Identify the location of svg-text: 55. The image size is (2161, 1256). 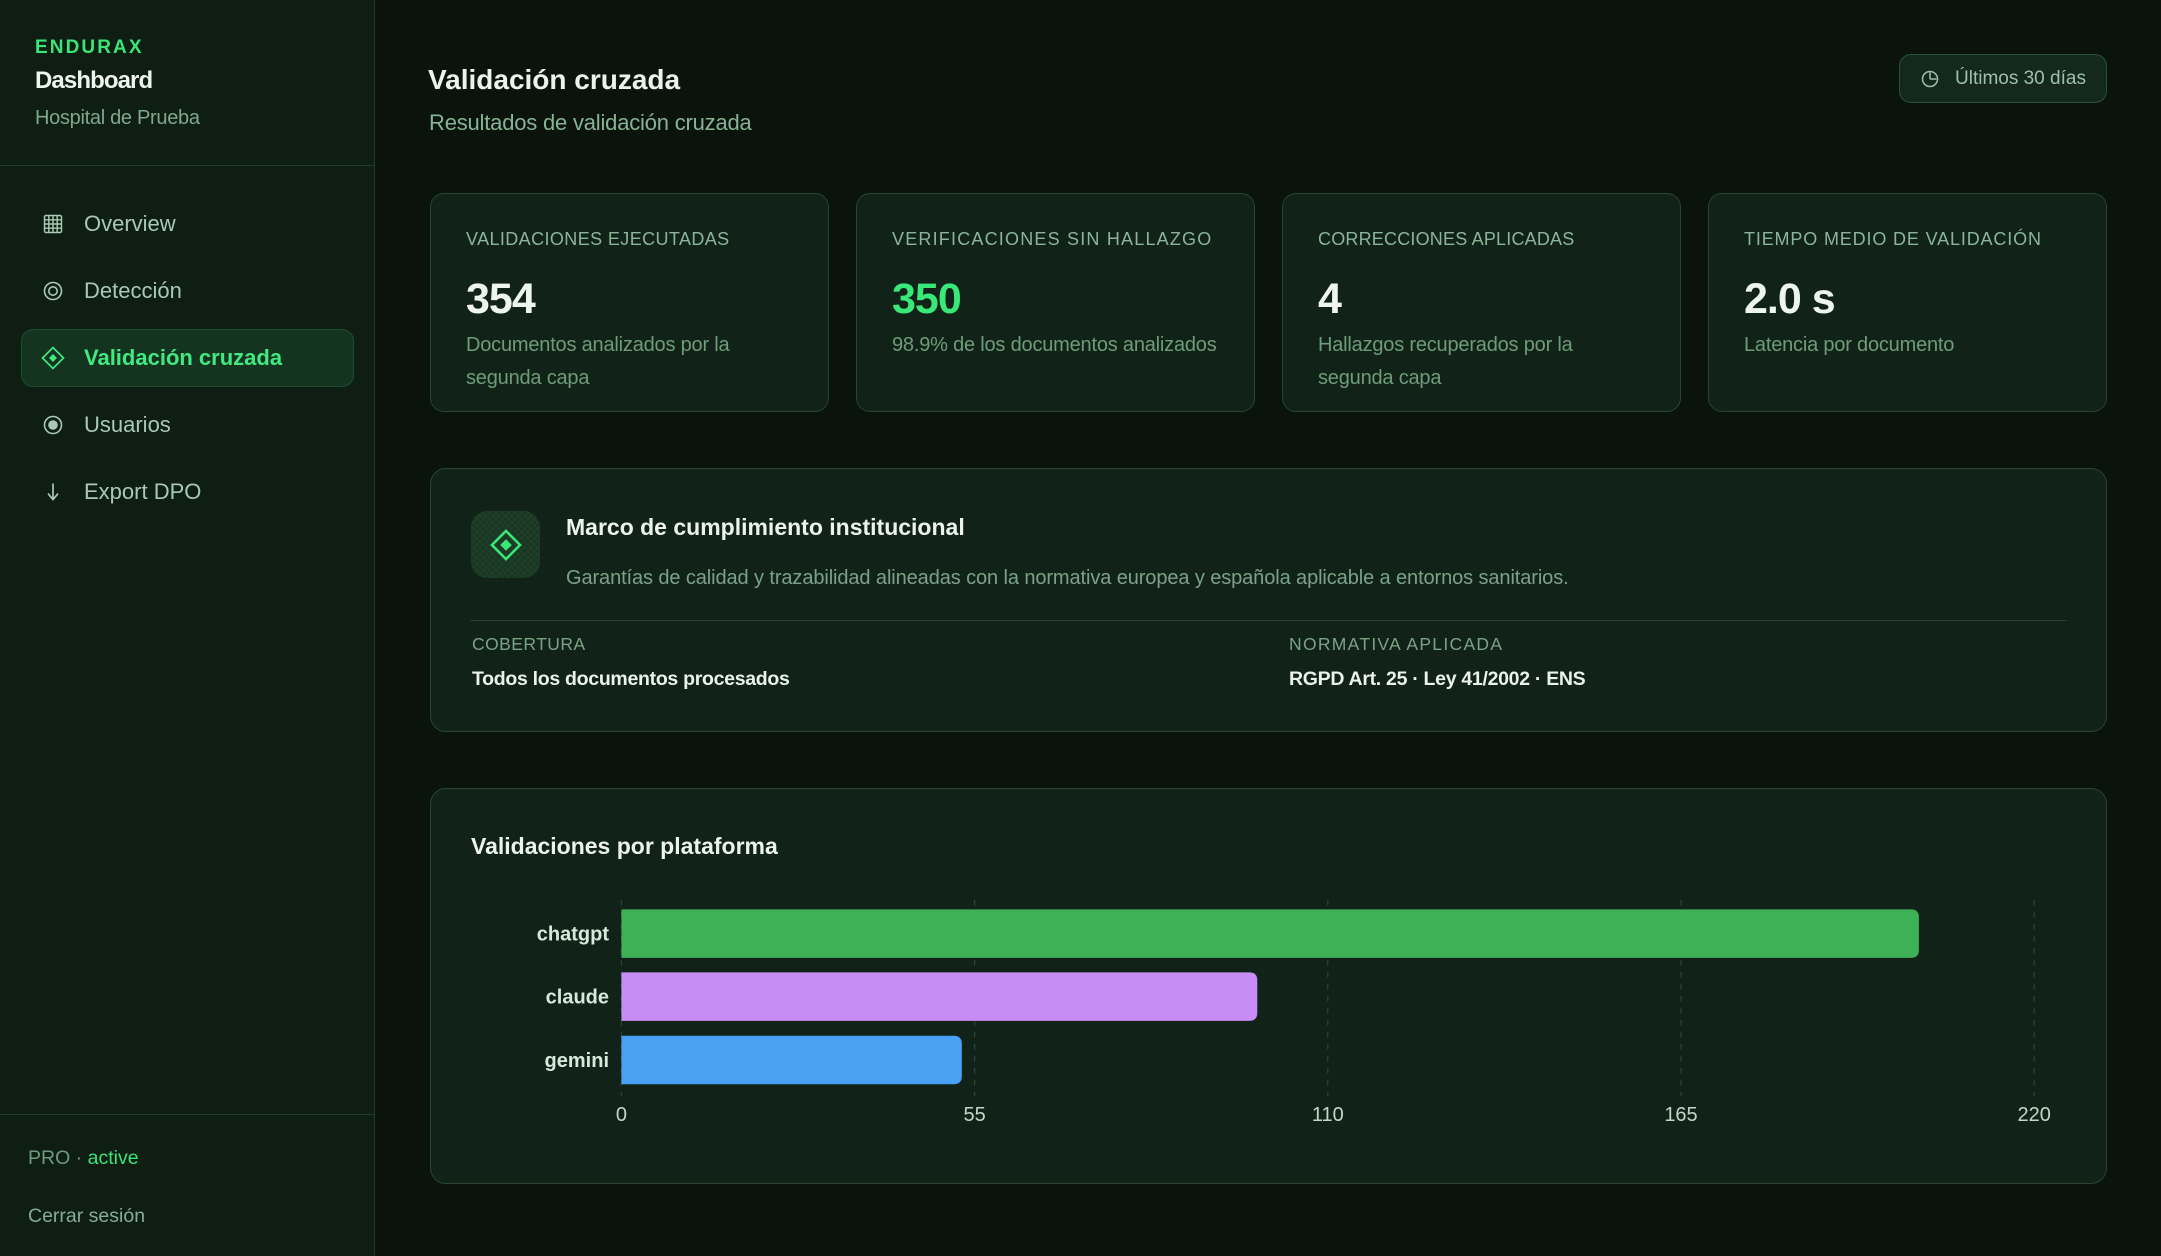
(974, 1115).